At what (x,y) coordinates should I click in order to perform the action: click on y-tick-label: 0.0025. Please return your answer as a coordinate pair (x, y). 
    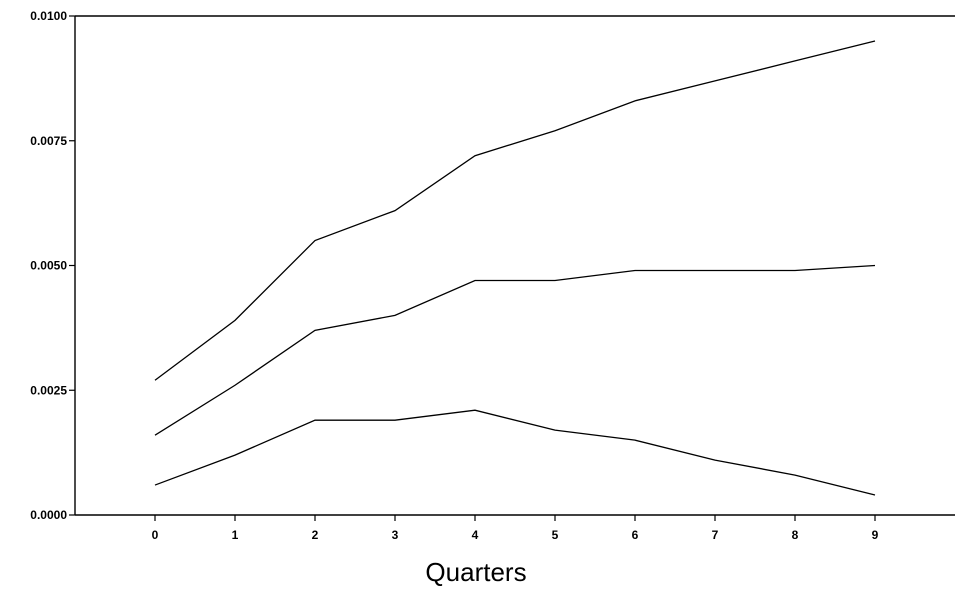
    Looking at the image, I should click on (48, 390).